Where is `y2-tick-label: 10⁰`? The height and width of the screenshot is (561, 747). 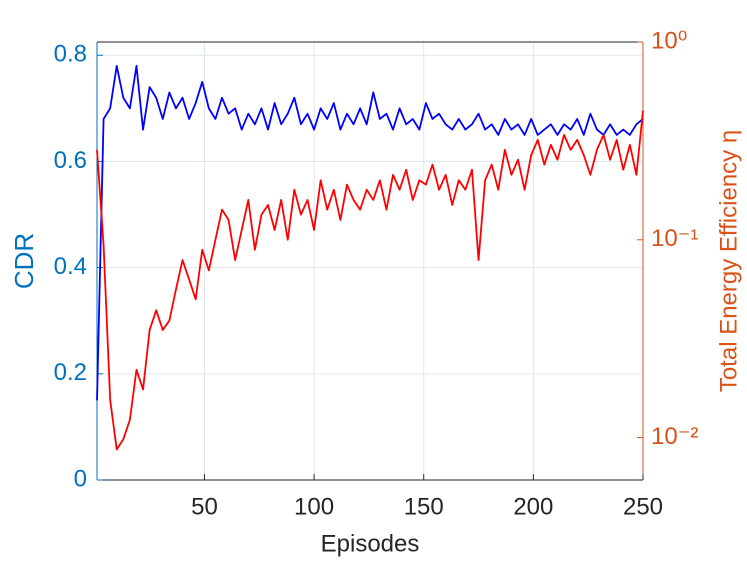 y2-tick-label: 10⁰ is located at coordinates (669, 40).